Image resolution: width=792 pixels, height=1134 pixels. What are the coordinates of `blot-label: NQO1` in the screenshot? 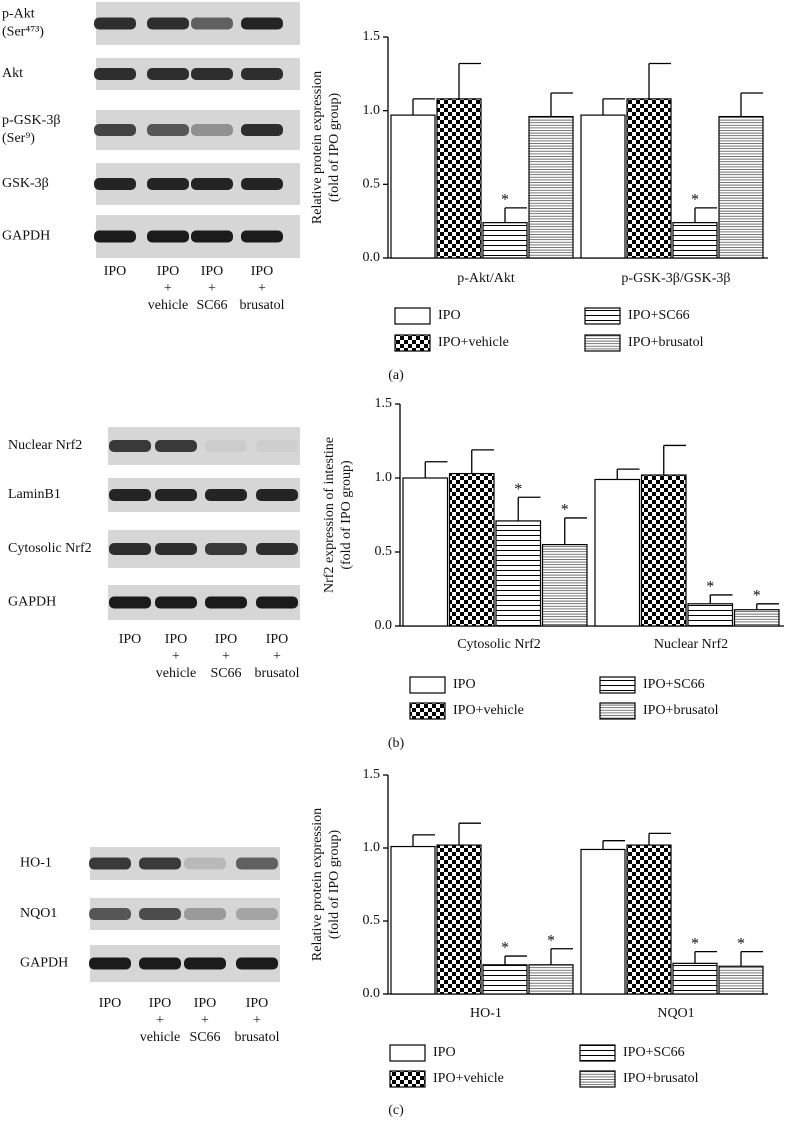 It's located at (38, 913).